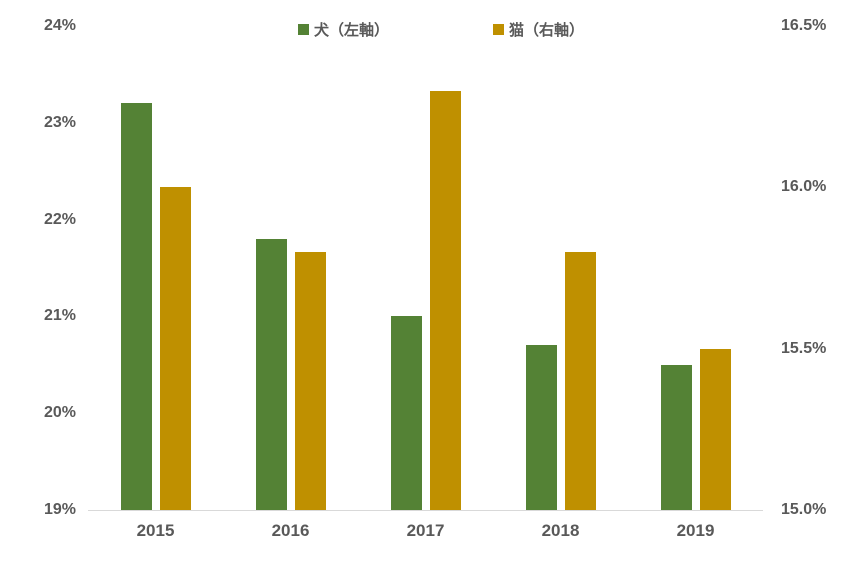 The image size is (856, 569). Describe the element at coordinates (445, 300) in the screenshot. I see `bar-cat-2017` at that location.